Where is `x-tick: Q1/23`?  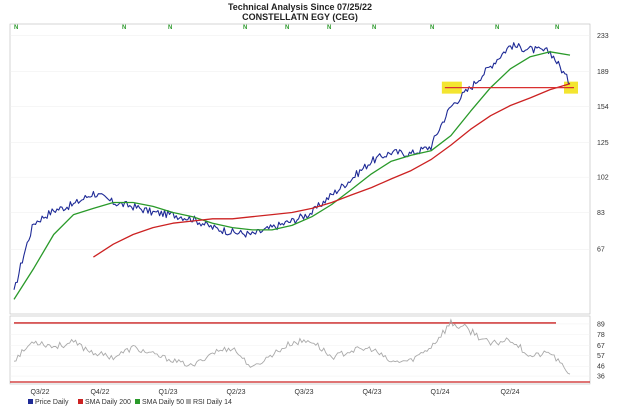 x-tick: Q1/23 is located at coordinates (167, 392).